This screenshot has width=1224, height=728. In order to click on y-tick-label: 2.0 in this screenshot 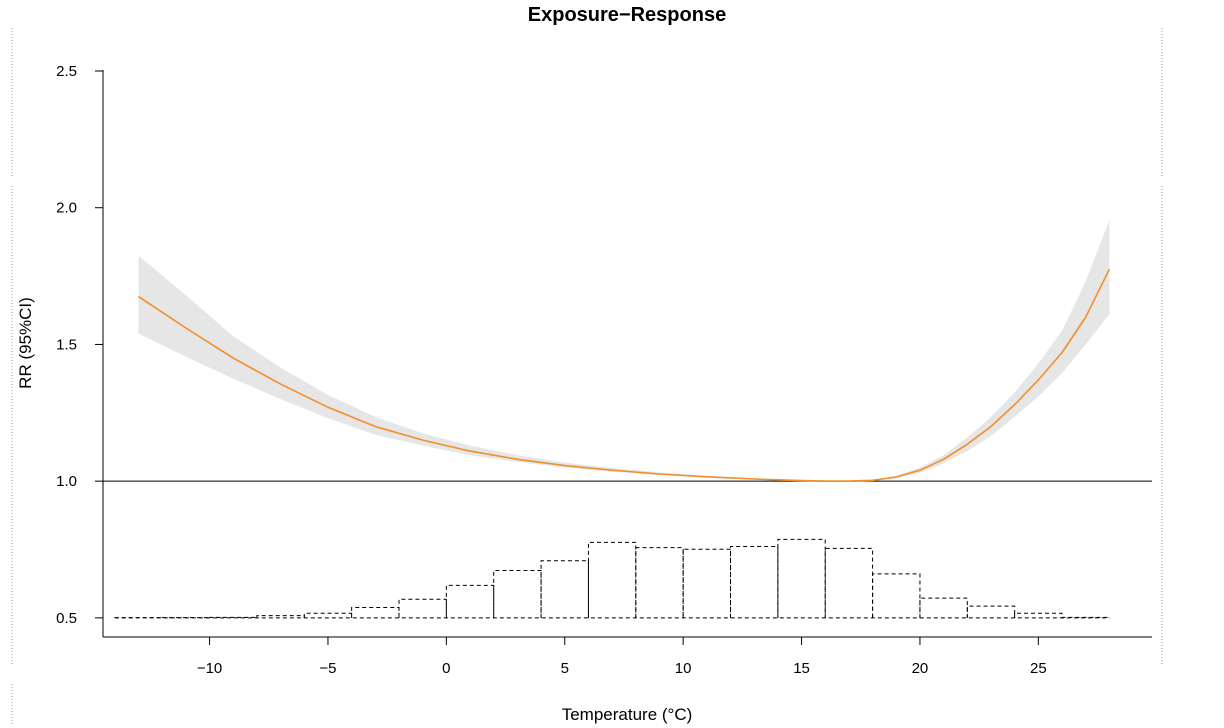, I will do `click(66, 208)`.